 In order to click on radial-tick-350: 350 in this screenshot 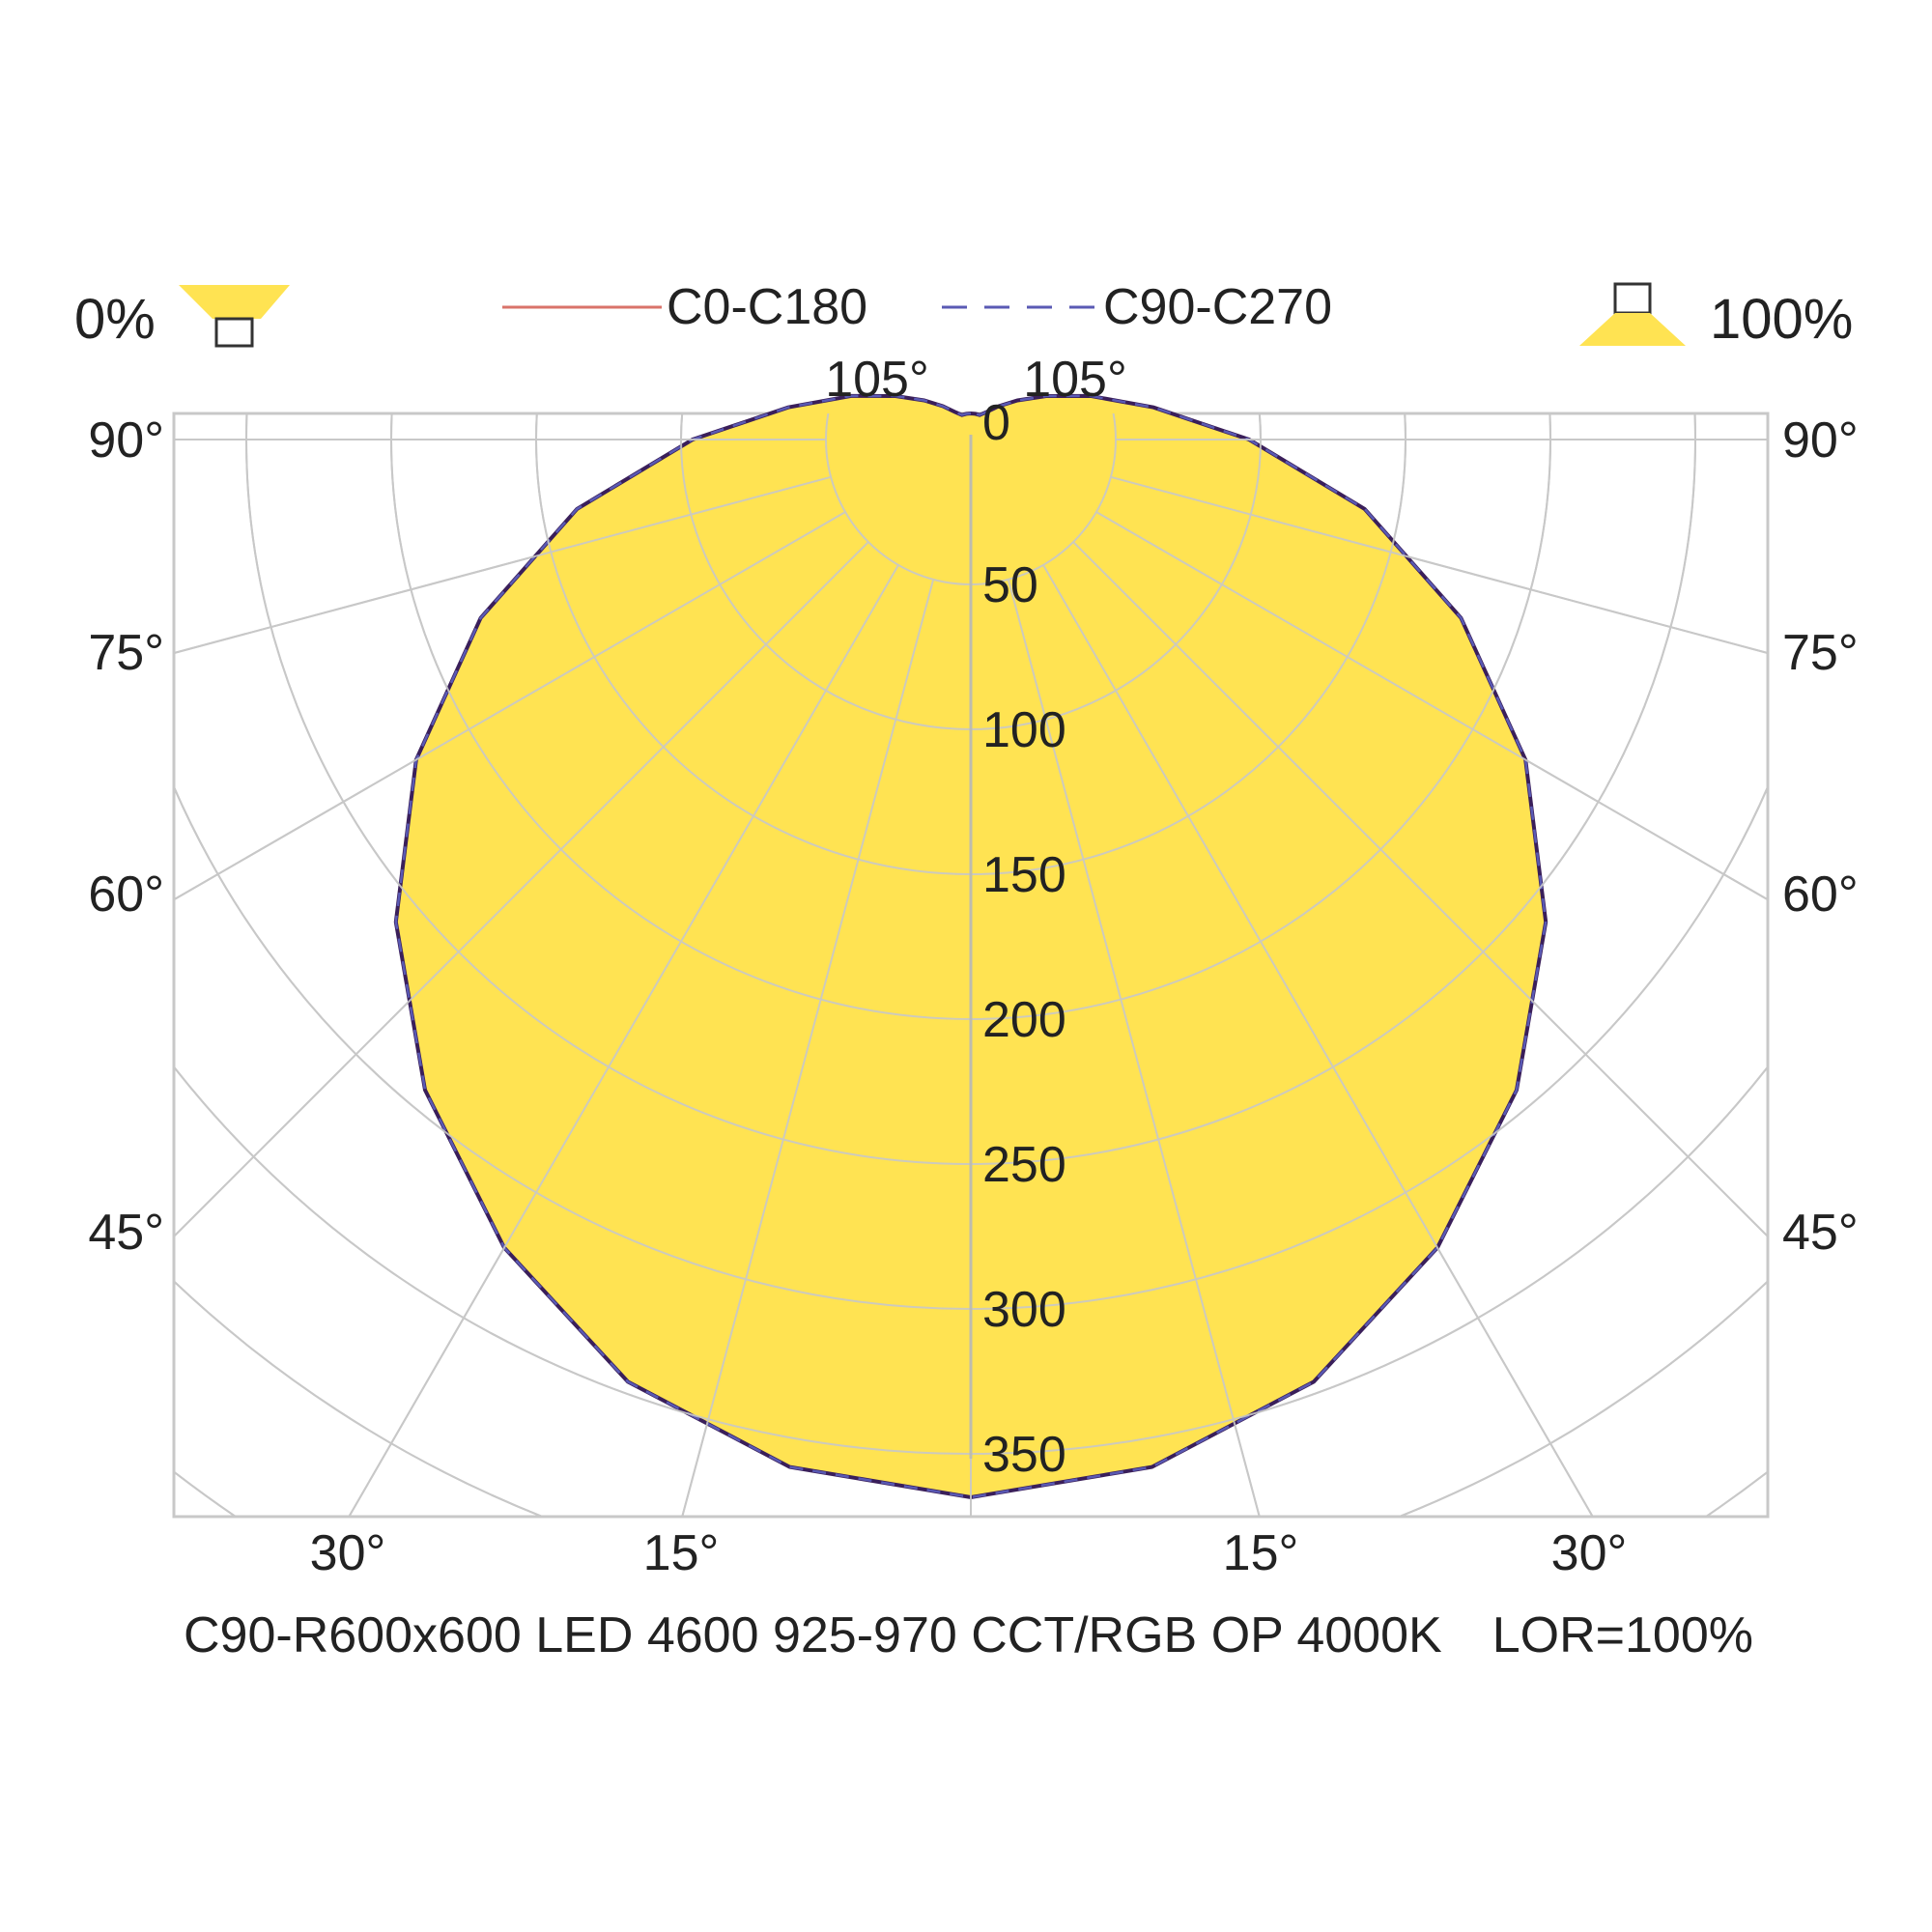, I will do `click(1024, 1455)`.